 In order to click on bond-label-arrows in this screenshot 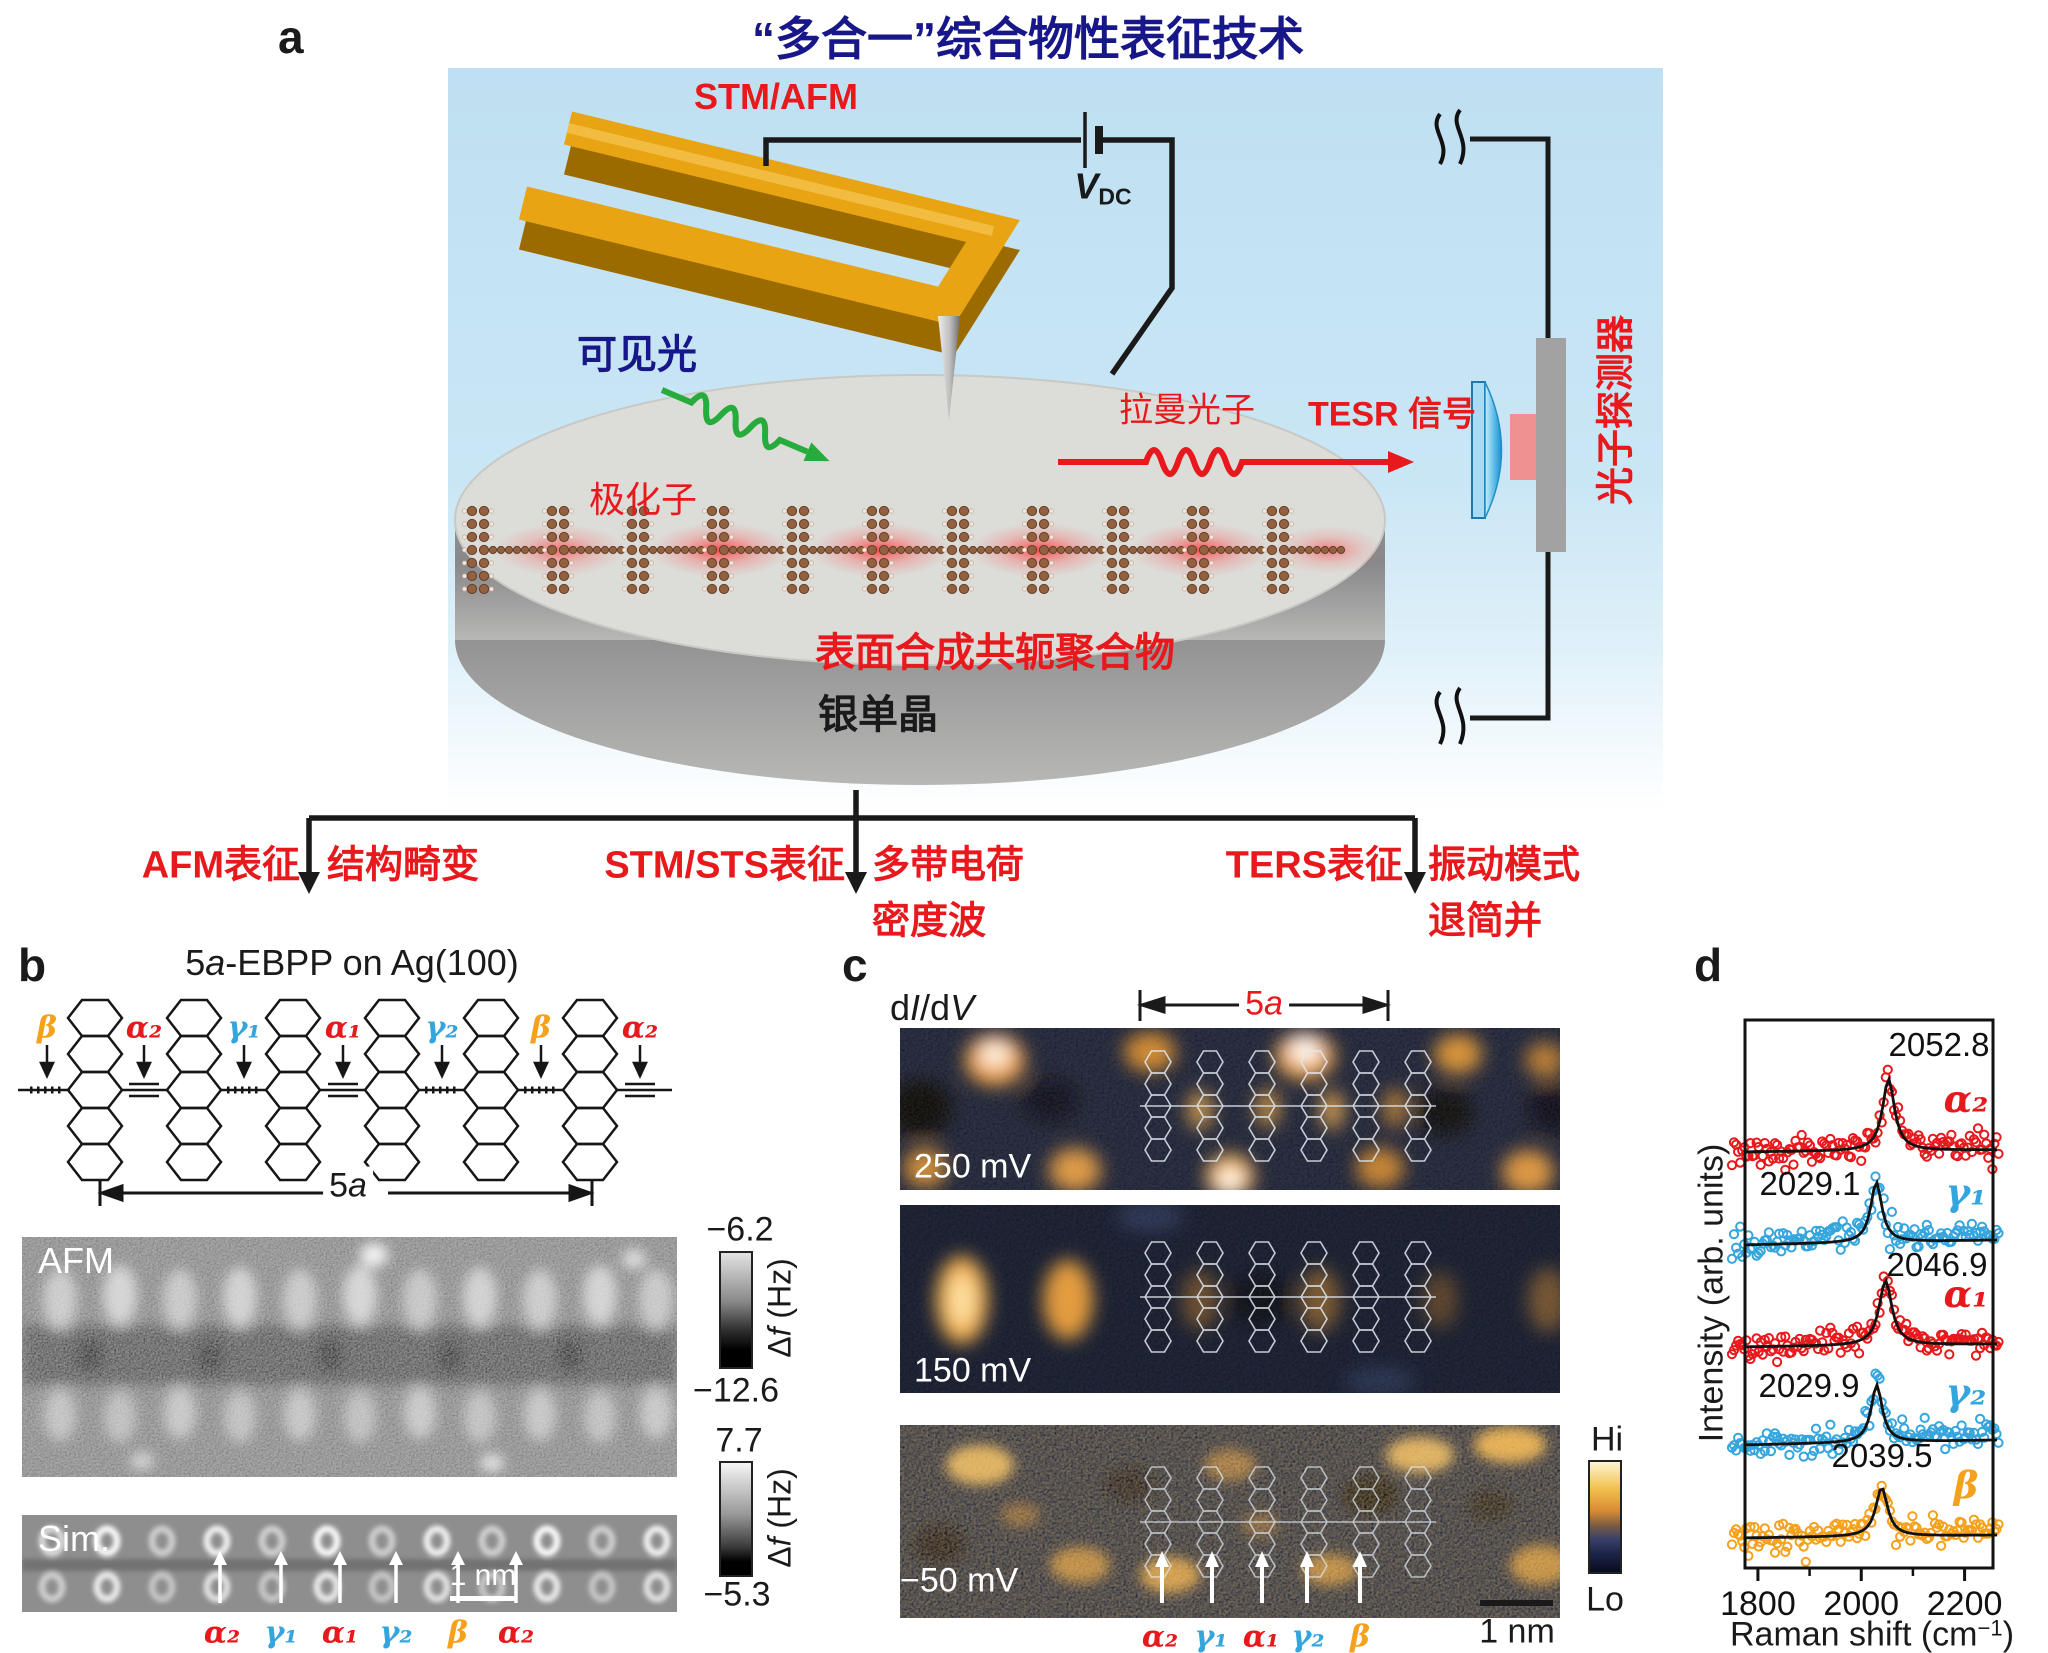, I will do `click(343, 1062)`.